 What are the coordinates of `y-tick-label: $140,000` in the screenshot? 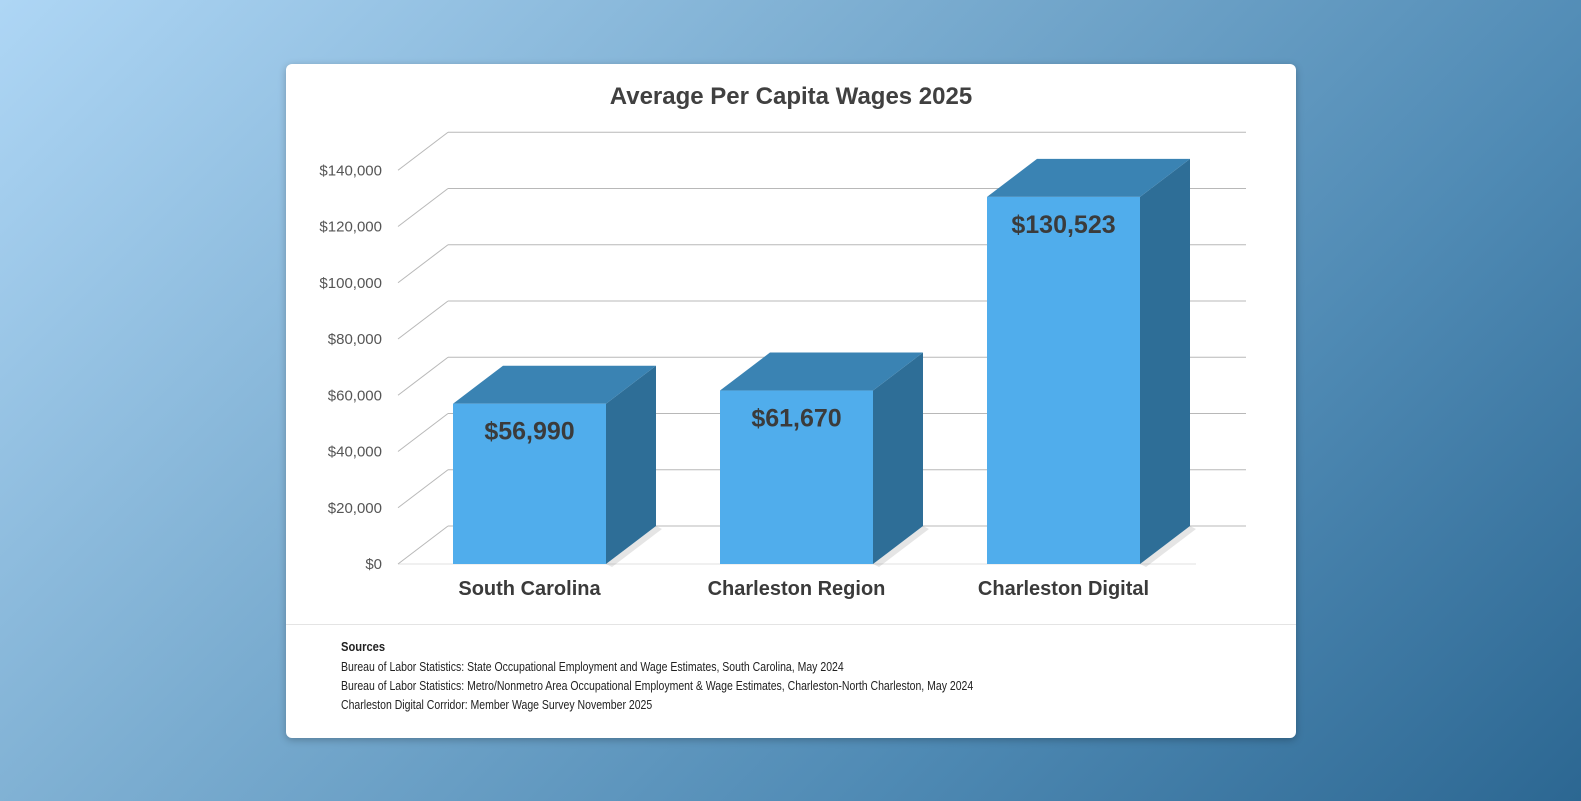 It's located at (350, 170).